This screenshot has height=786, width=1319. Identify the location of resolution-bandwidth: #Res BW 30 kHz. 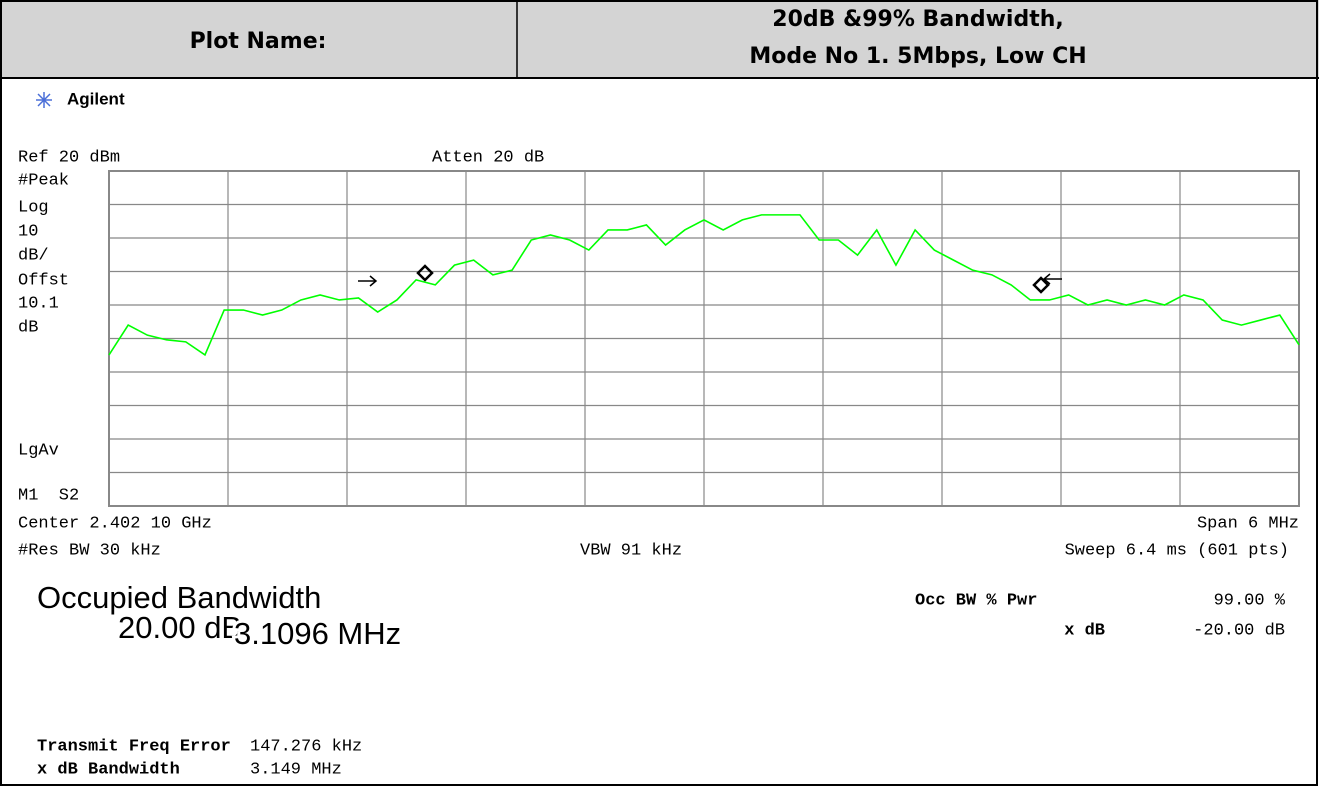
(89, 550).